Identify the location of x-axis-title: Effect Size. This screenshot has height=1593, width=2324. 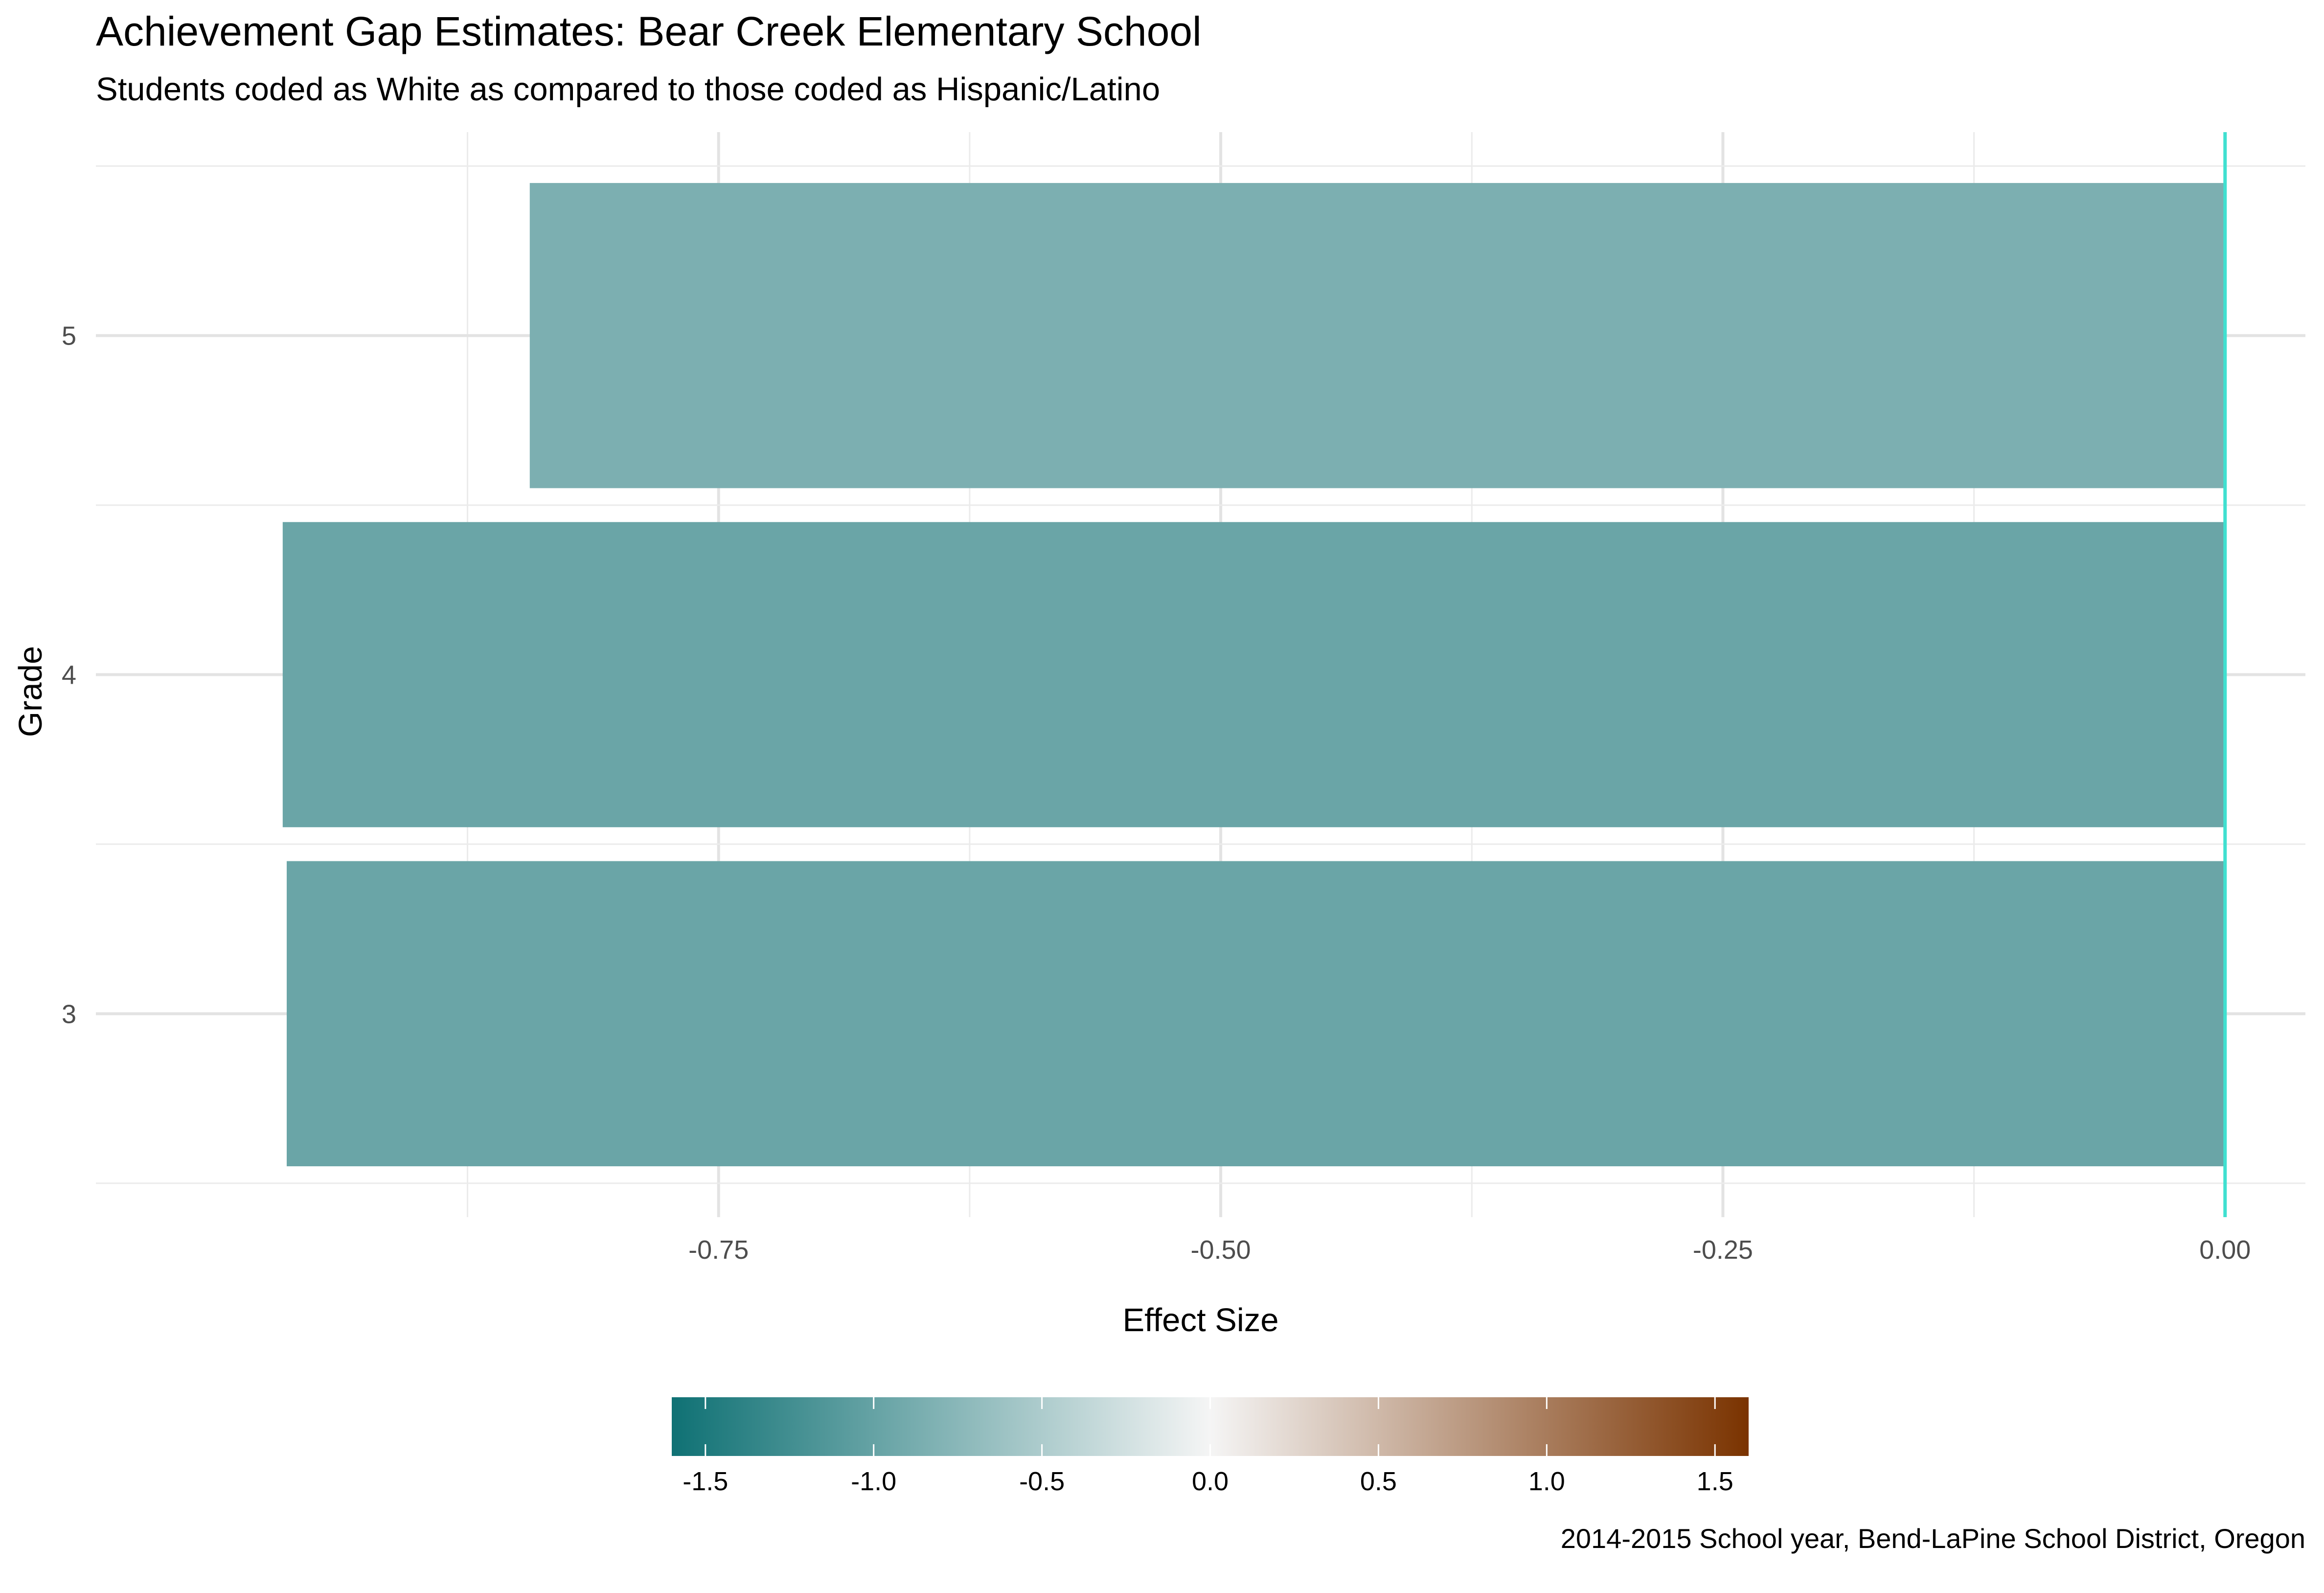
(1200, 1320).